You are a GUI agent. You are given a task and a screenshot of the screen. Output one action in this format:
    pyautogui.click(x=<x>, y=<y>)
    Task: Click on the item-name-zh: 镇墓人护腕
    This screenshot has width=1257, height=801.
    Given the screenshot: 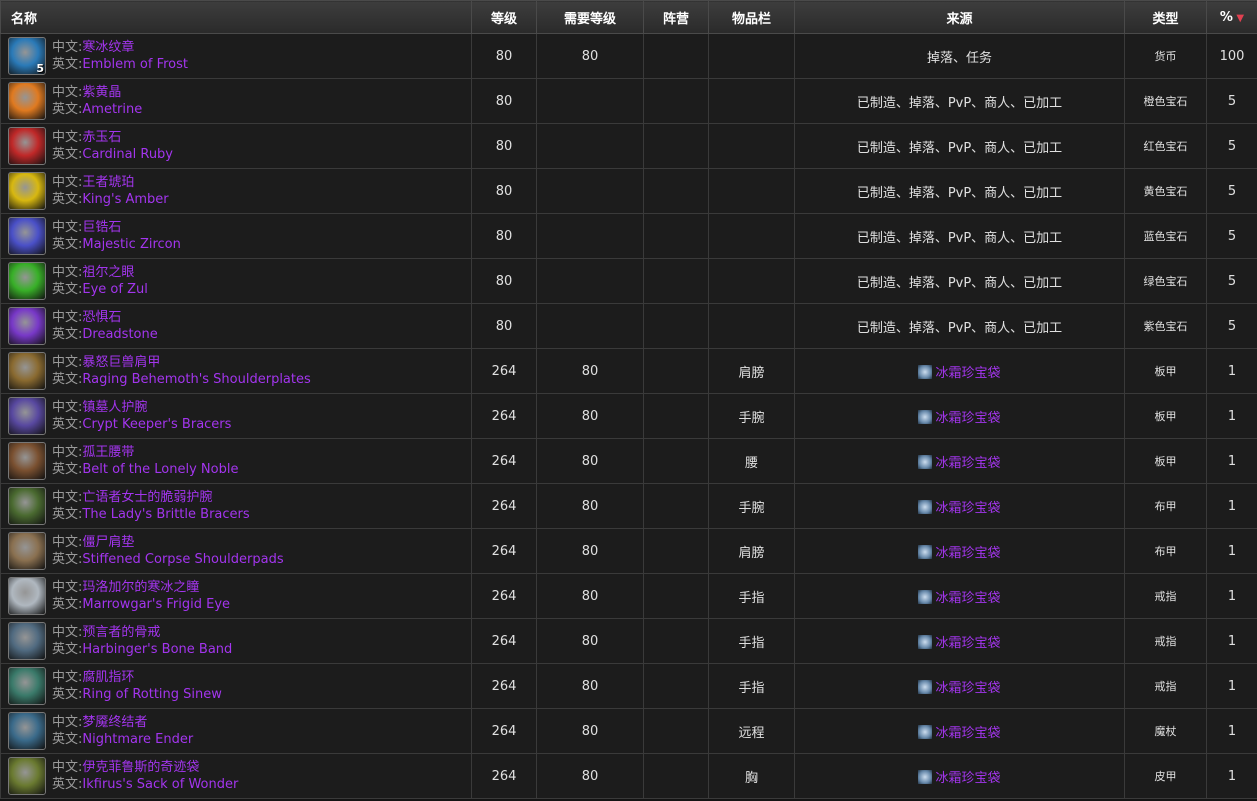 What is the action you would take?
    pyautogui.click(x=115, y=407)
    